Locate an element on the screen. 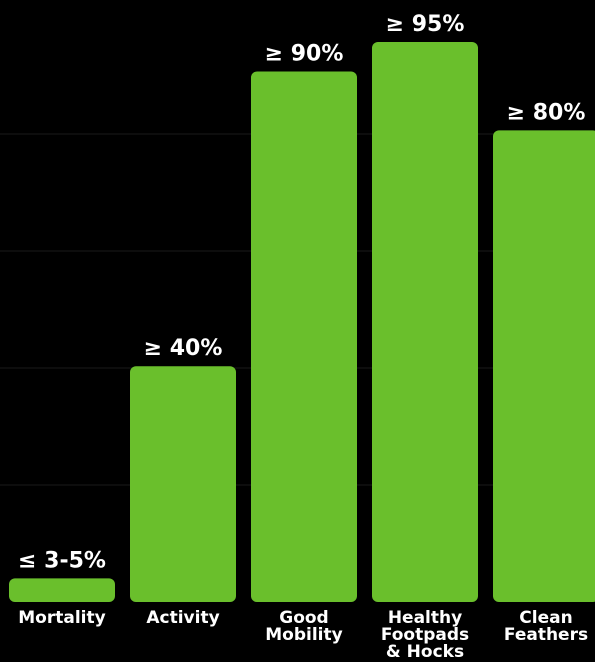  category-label-line: Activity is located at coordinates (182, 618).